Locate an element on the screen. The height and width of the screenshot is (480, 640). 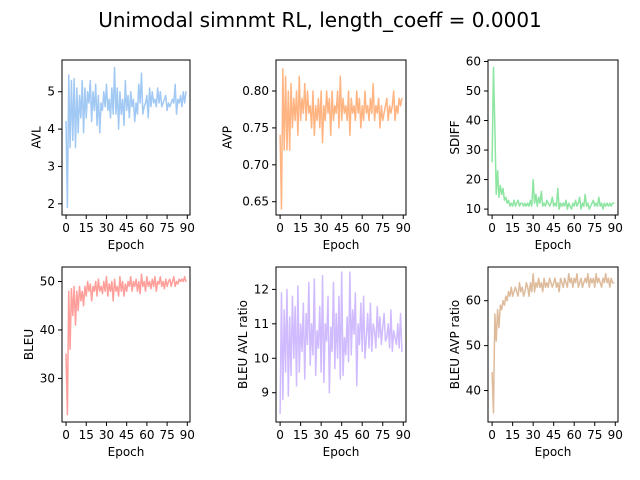
y-tick-label: 11 is located at coordinates (261, 324).